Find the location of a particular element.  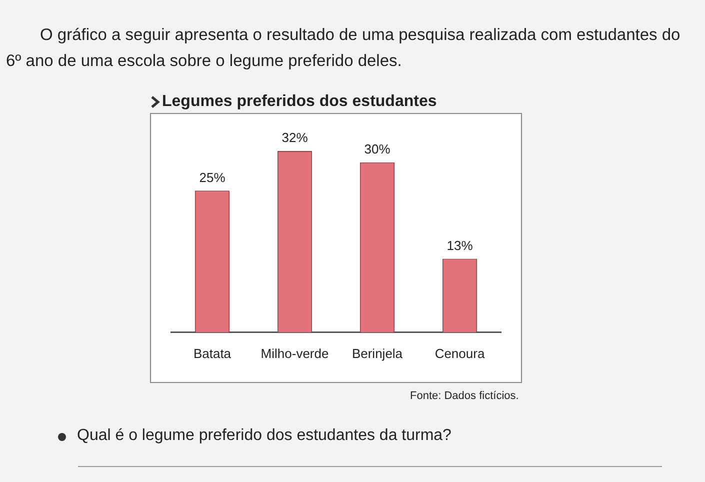

chart-title: Legumes preferidos dos estudantes is located at coordinates (299, 102).